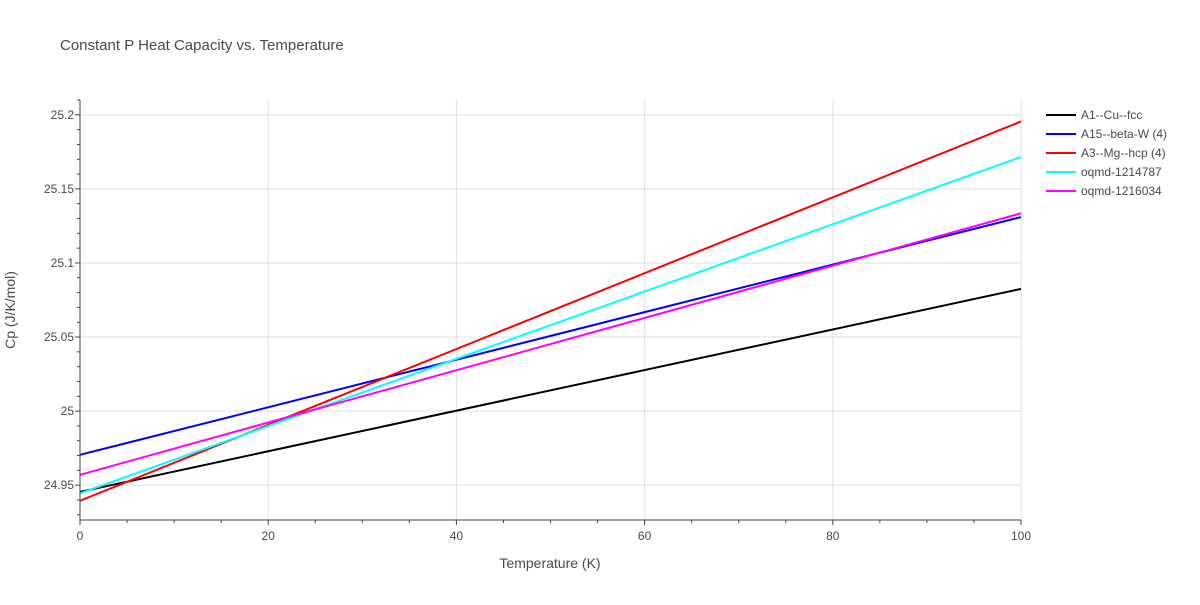 Image resolution: width=1200 pixels, height=605 pixels. Describe the element at coordinates (645, 536) in the screenshot. I see `x-tick-label: 60` at that location.